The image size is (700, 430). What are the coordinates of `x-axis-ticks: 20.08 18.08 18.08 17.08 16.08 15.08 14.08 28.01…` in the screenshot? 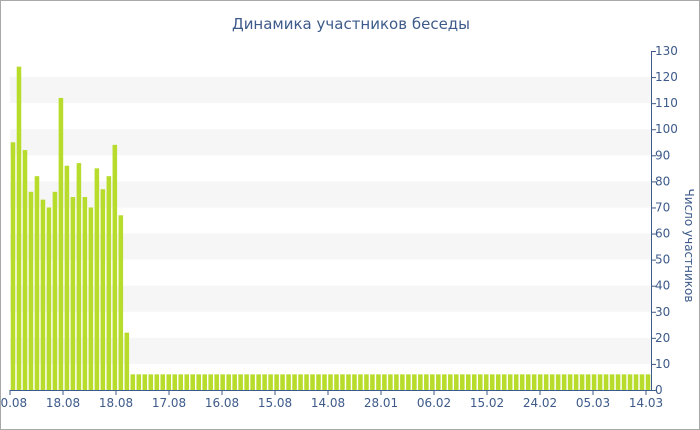 It's located at (332, 400).